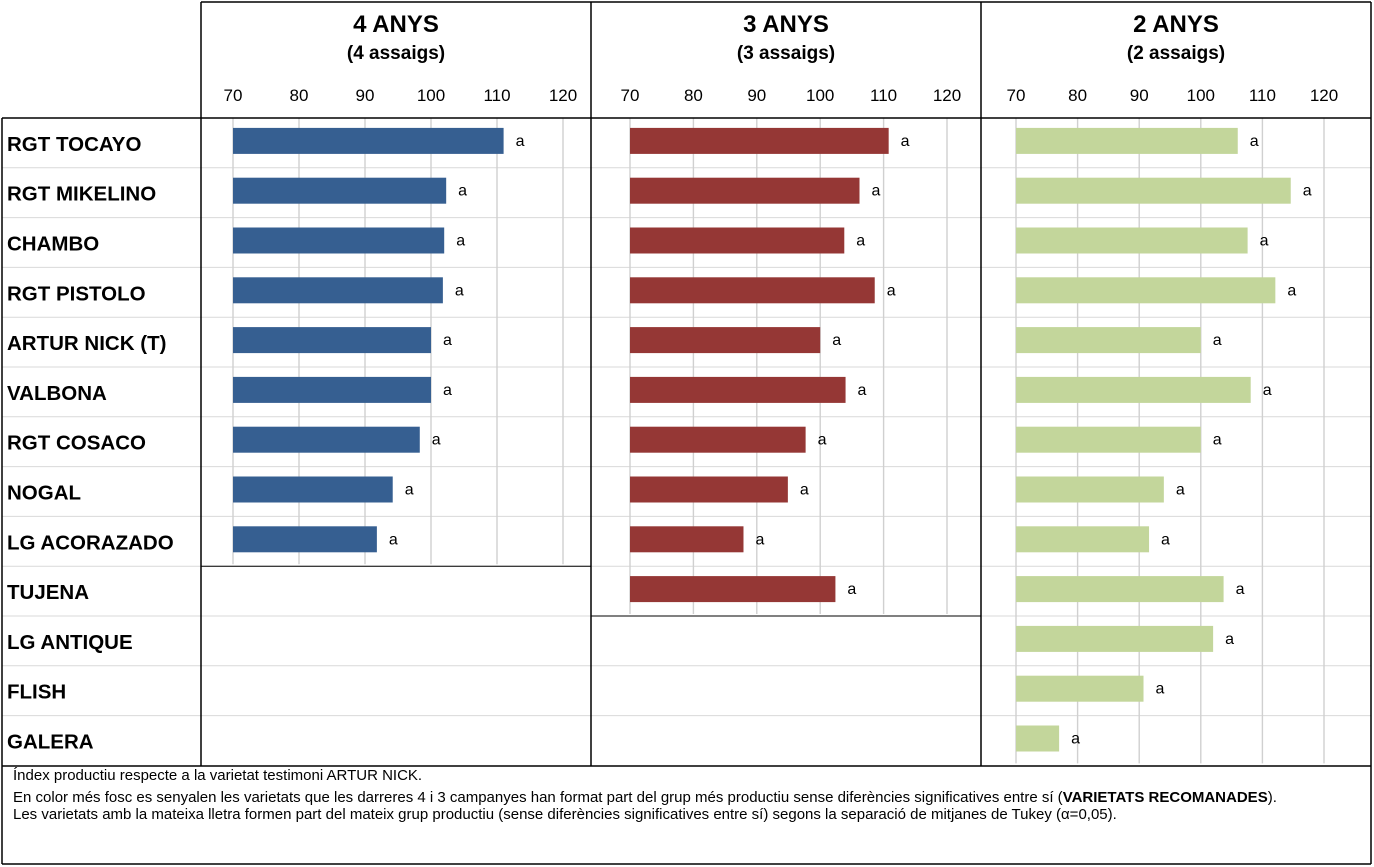 This screenshot has height=867, width=1374. Describe the element at coordinates (786, 24) in the screenshot. I see `panel-title: 3 ANYS` at that location.